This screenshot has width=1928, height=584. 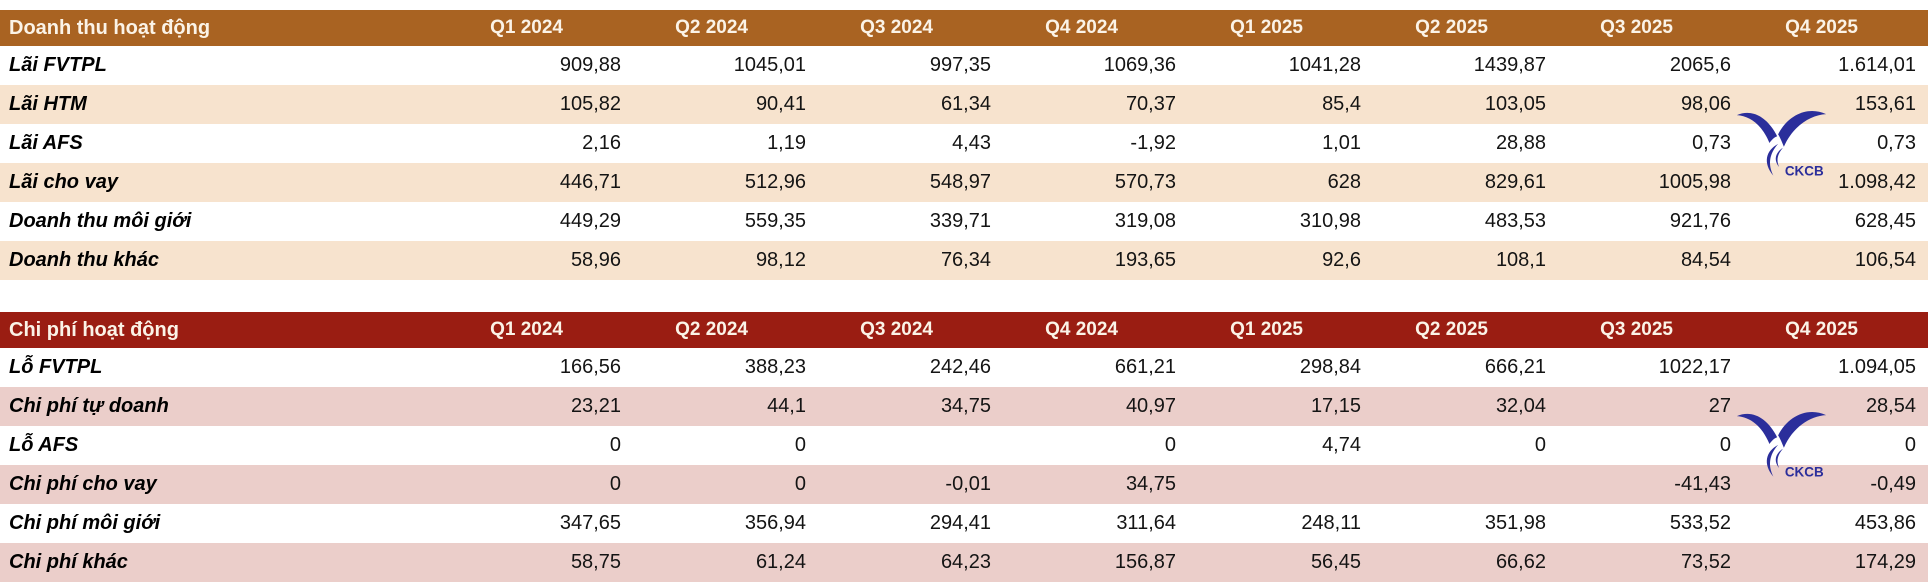 I want to click on value-cell: 242,46, so click(x=960, y=367).